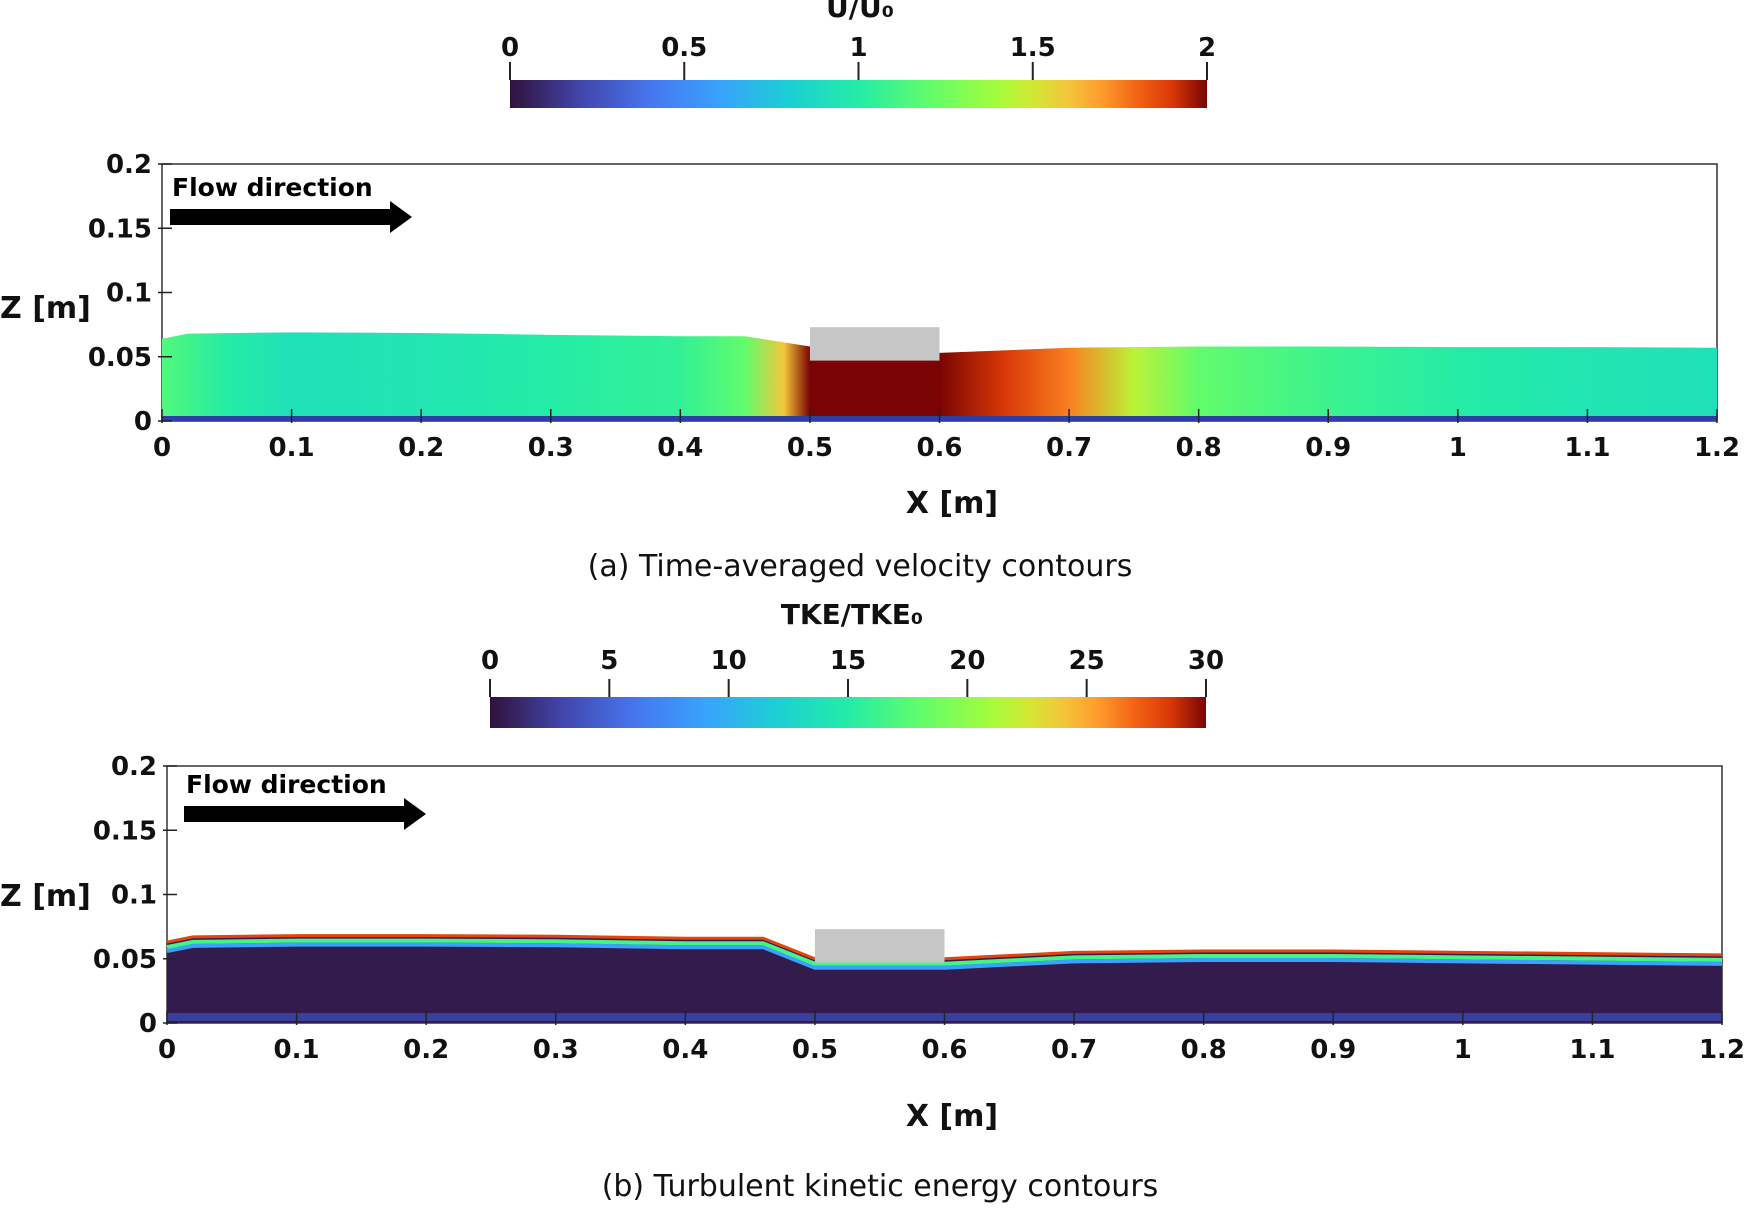 The width and height of the screenshot is (1762, 1212). Describe the element at coordinates (810, 448) in the screenshot. I see `a-x-tick-label: 0.5` at that location.